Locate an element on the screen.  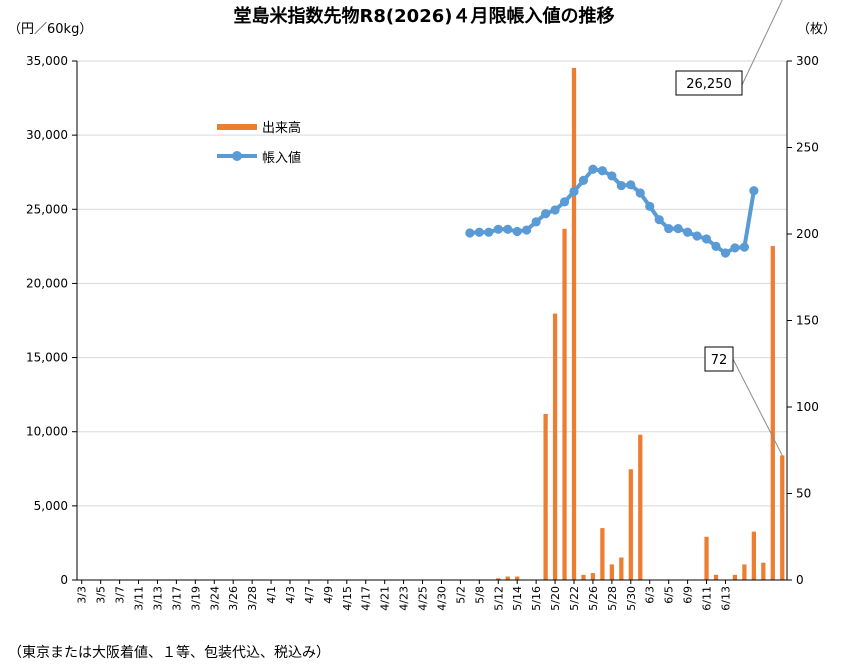
settlement-line is located at coordinates (612, 211).